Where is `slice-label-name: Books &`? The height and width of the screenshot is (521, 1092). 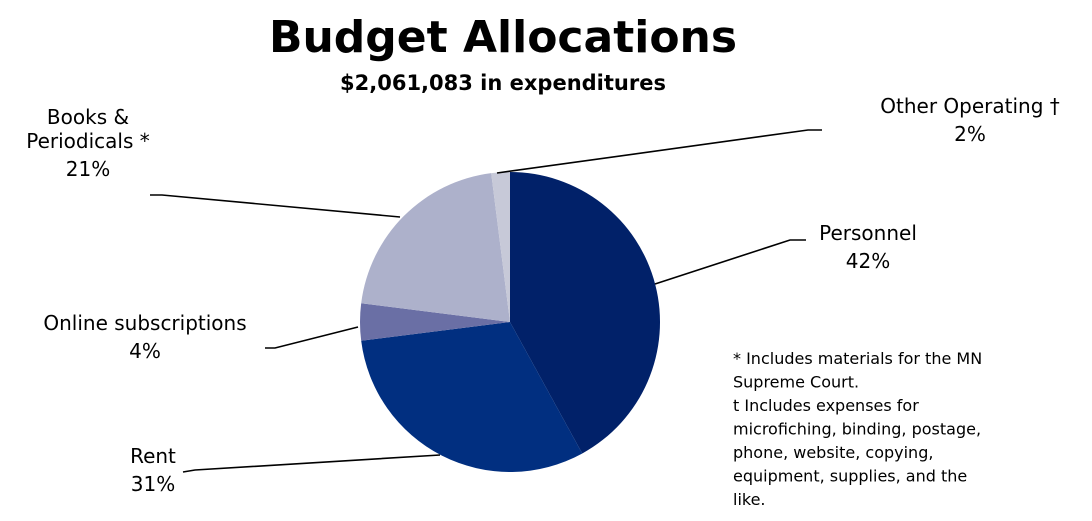
slice-label-name: Books & is located at coordinates (88, 117).